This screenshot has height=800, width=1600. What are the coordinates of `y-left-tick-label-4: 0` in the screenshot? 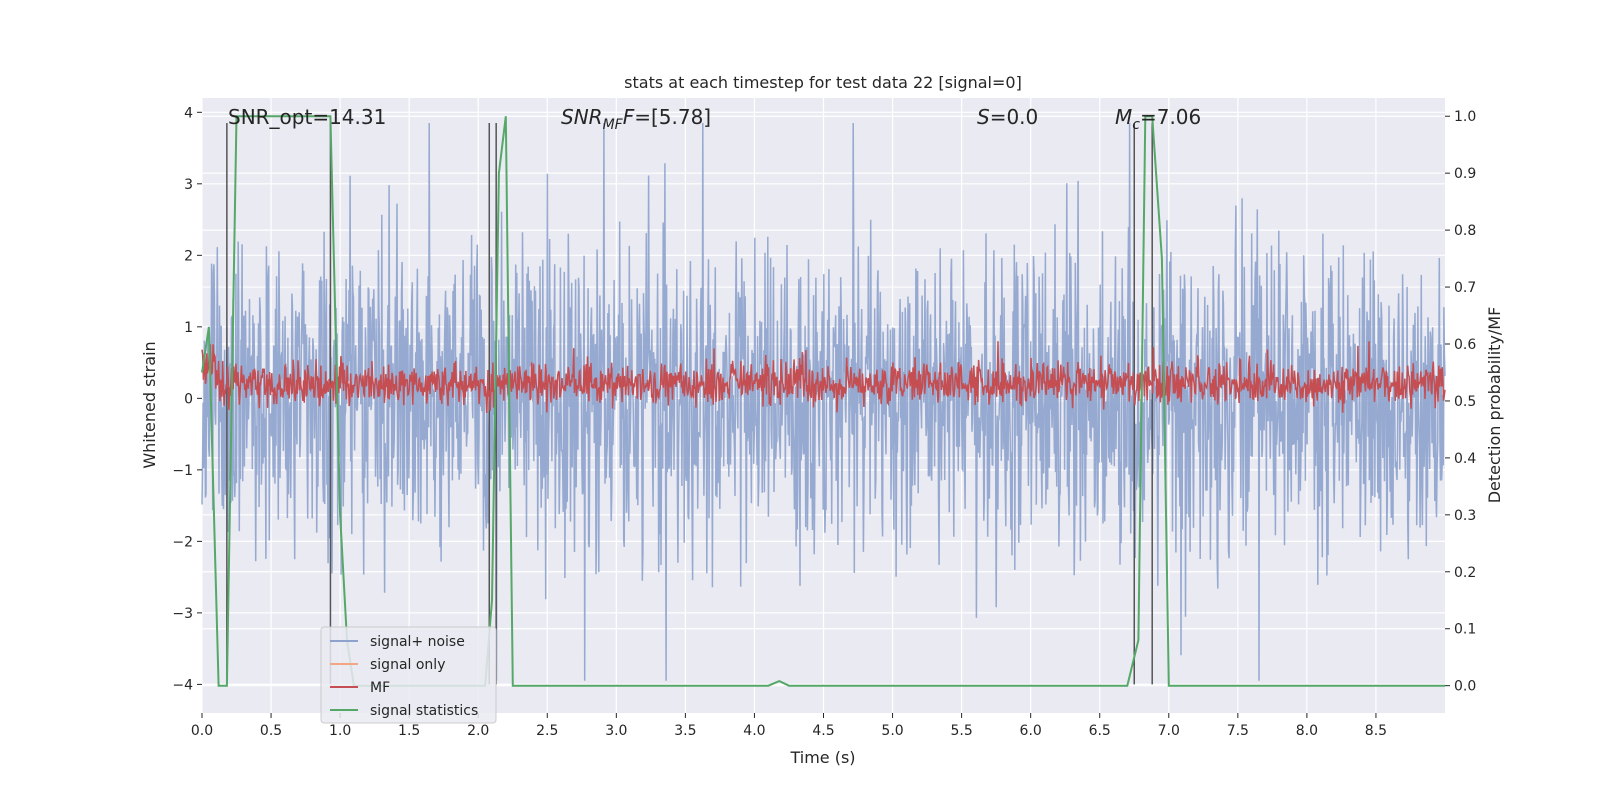 It's located at (188, 399).